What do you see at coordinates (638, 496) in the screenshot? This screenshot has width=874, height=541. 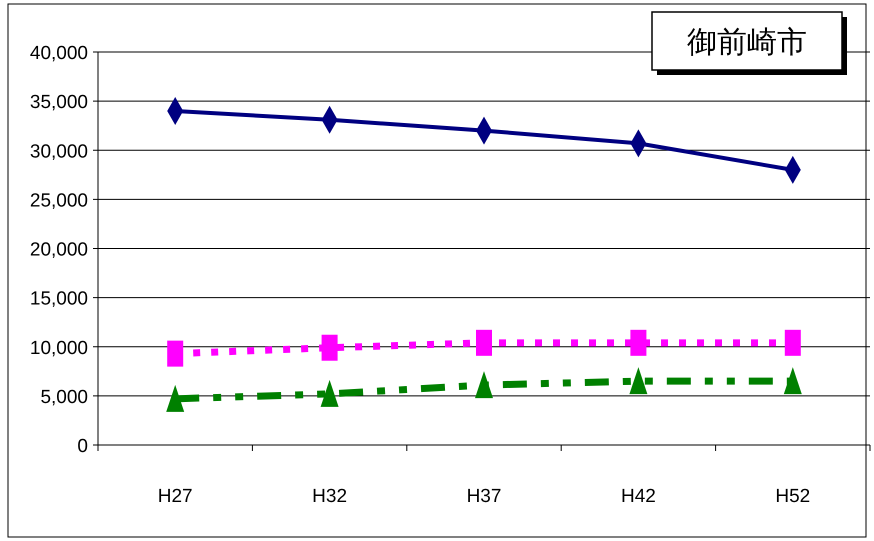 I see `x-tick-label: H42` at bounding box center [638, 496].